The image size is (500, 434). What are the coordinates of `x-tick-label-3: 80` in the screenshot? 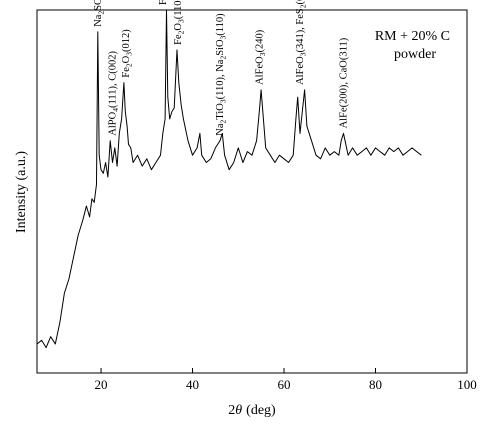 It's located at (375, 384).